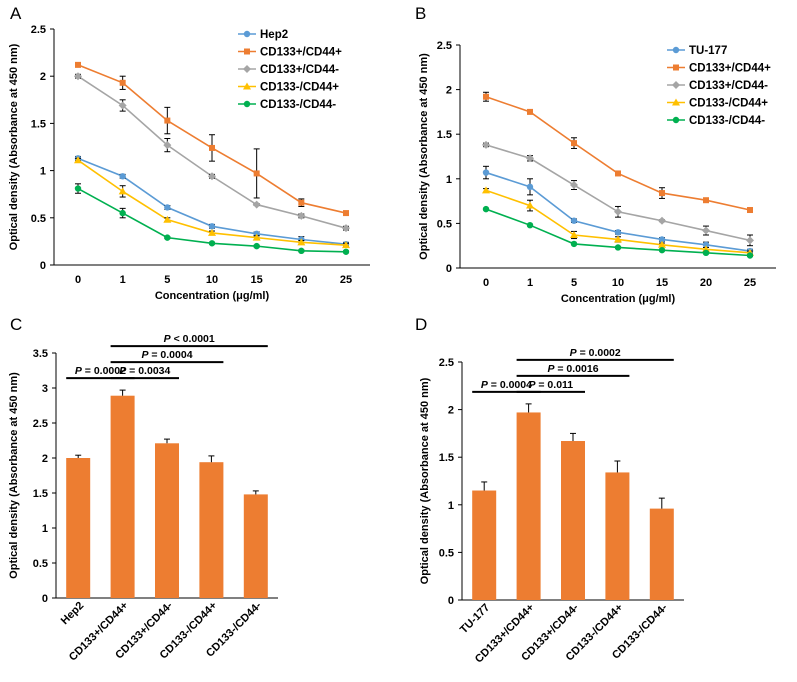 This screenshot has width=797, height=682. I want to click on significance-label: P = 0.0034, so click(144, 371).